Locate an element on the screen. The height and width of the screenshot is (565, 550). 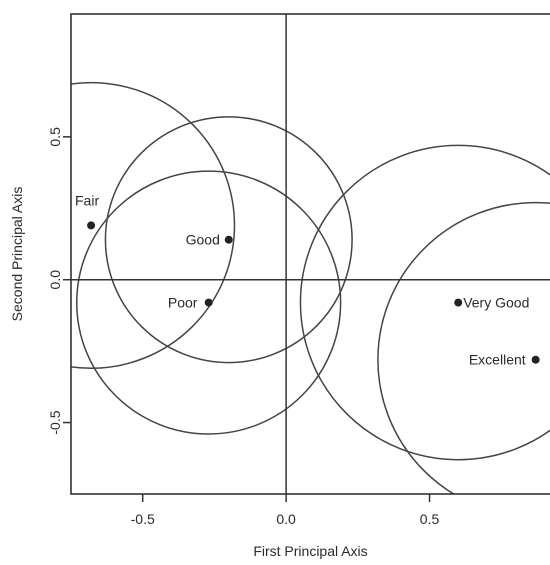
y-tick-label: -0.5 is located at coordinates (55, 422).